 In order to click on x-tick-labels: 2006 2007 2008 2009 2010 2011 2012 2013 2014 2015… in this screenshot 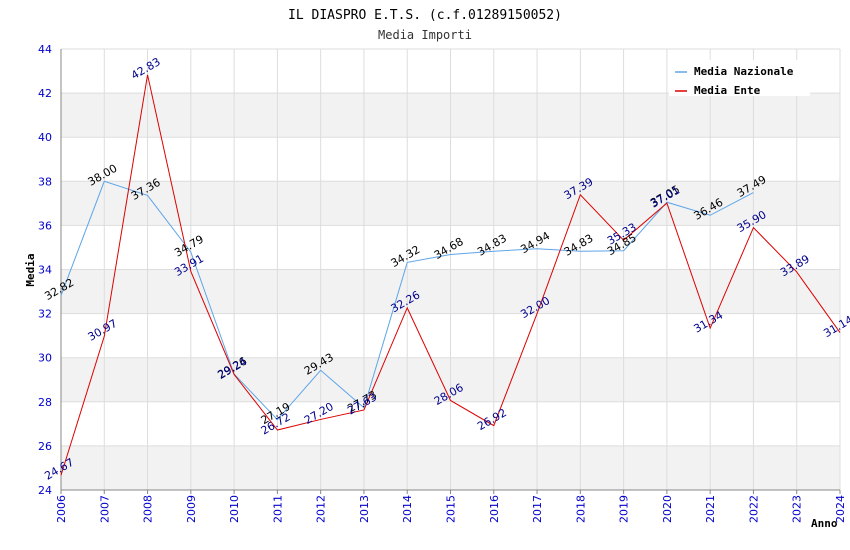, I will do `click(451, 509)`.